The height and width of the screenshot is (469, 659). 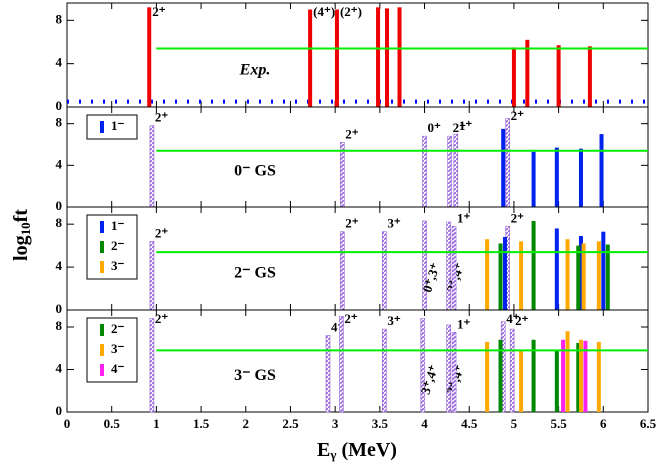 I want to click on x-tick-label: 1.5, so click(x=201, y=423).